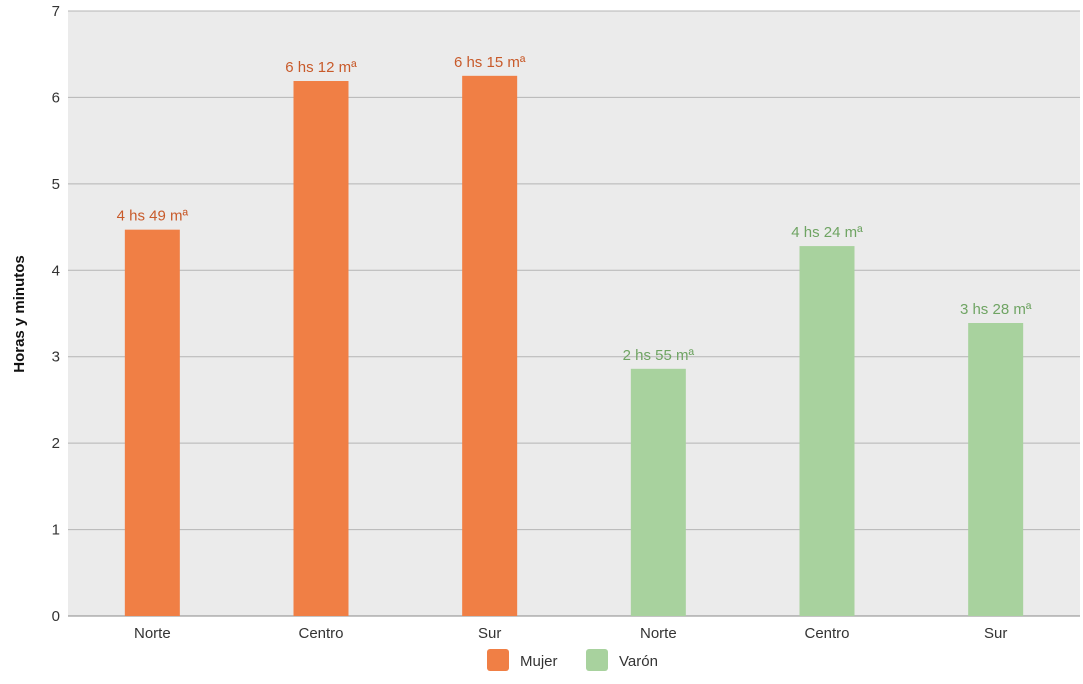  Describe the element at coordinates (659, 355) in the screenshot. I see `data-label: 2 hs 55 mª` at that location.